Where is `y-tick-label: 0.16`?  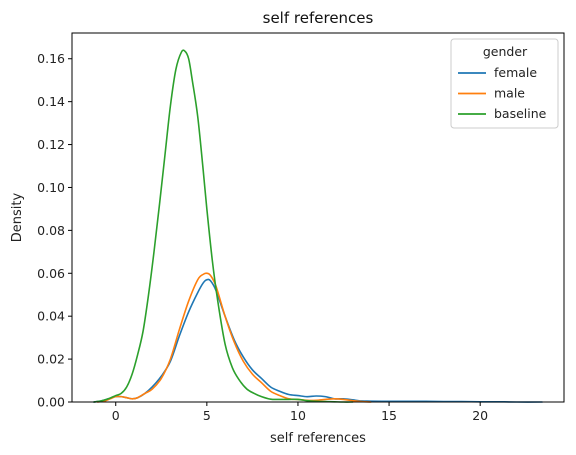
y-tick-label: 0.16 is located at coordinates (51, 58).